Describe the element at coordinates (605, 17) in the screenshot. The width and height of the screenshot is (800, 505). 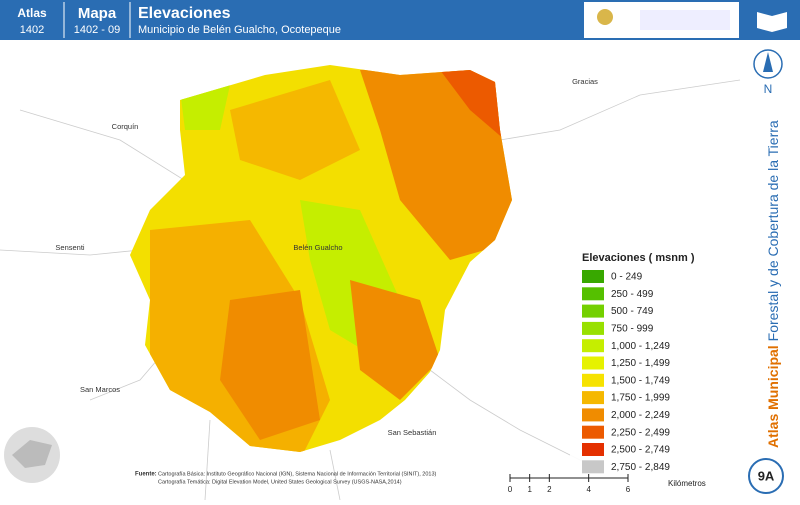
I see `logo-emblem` at that location.